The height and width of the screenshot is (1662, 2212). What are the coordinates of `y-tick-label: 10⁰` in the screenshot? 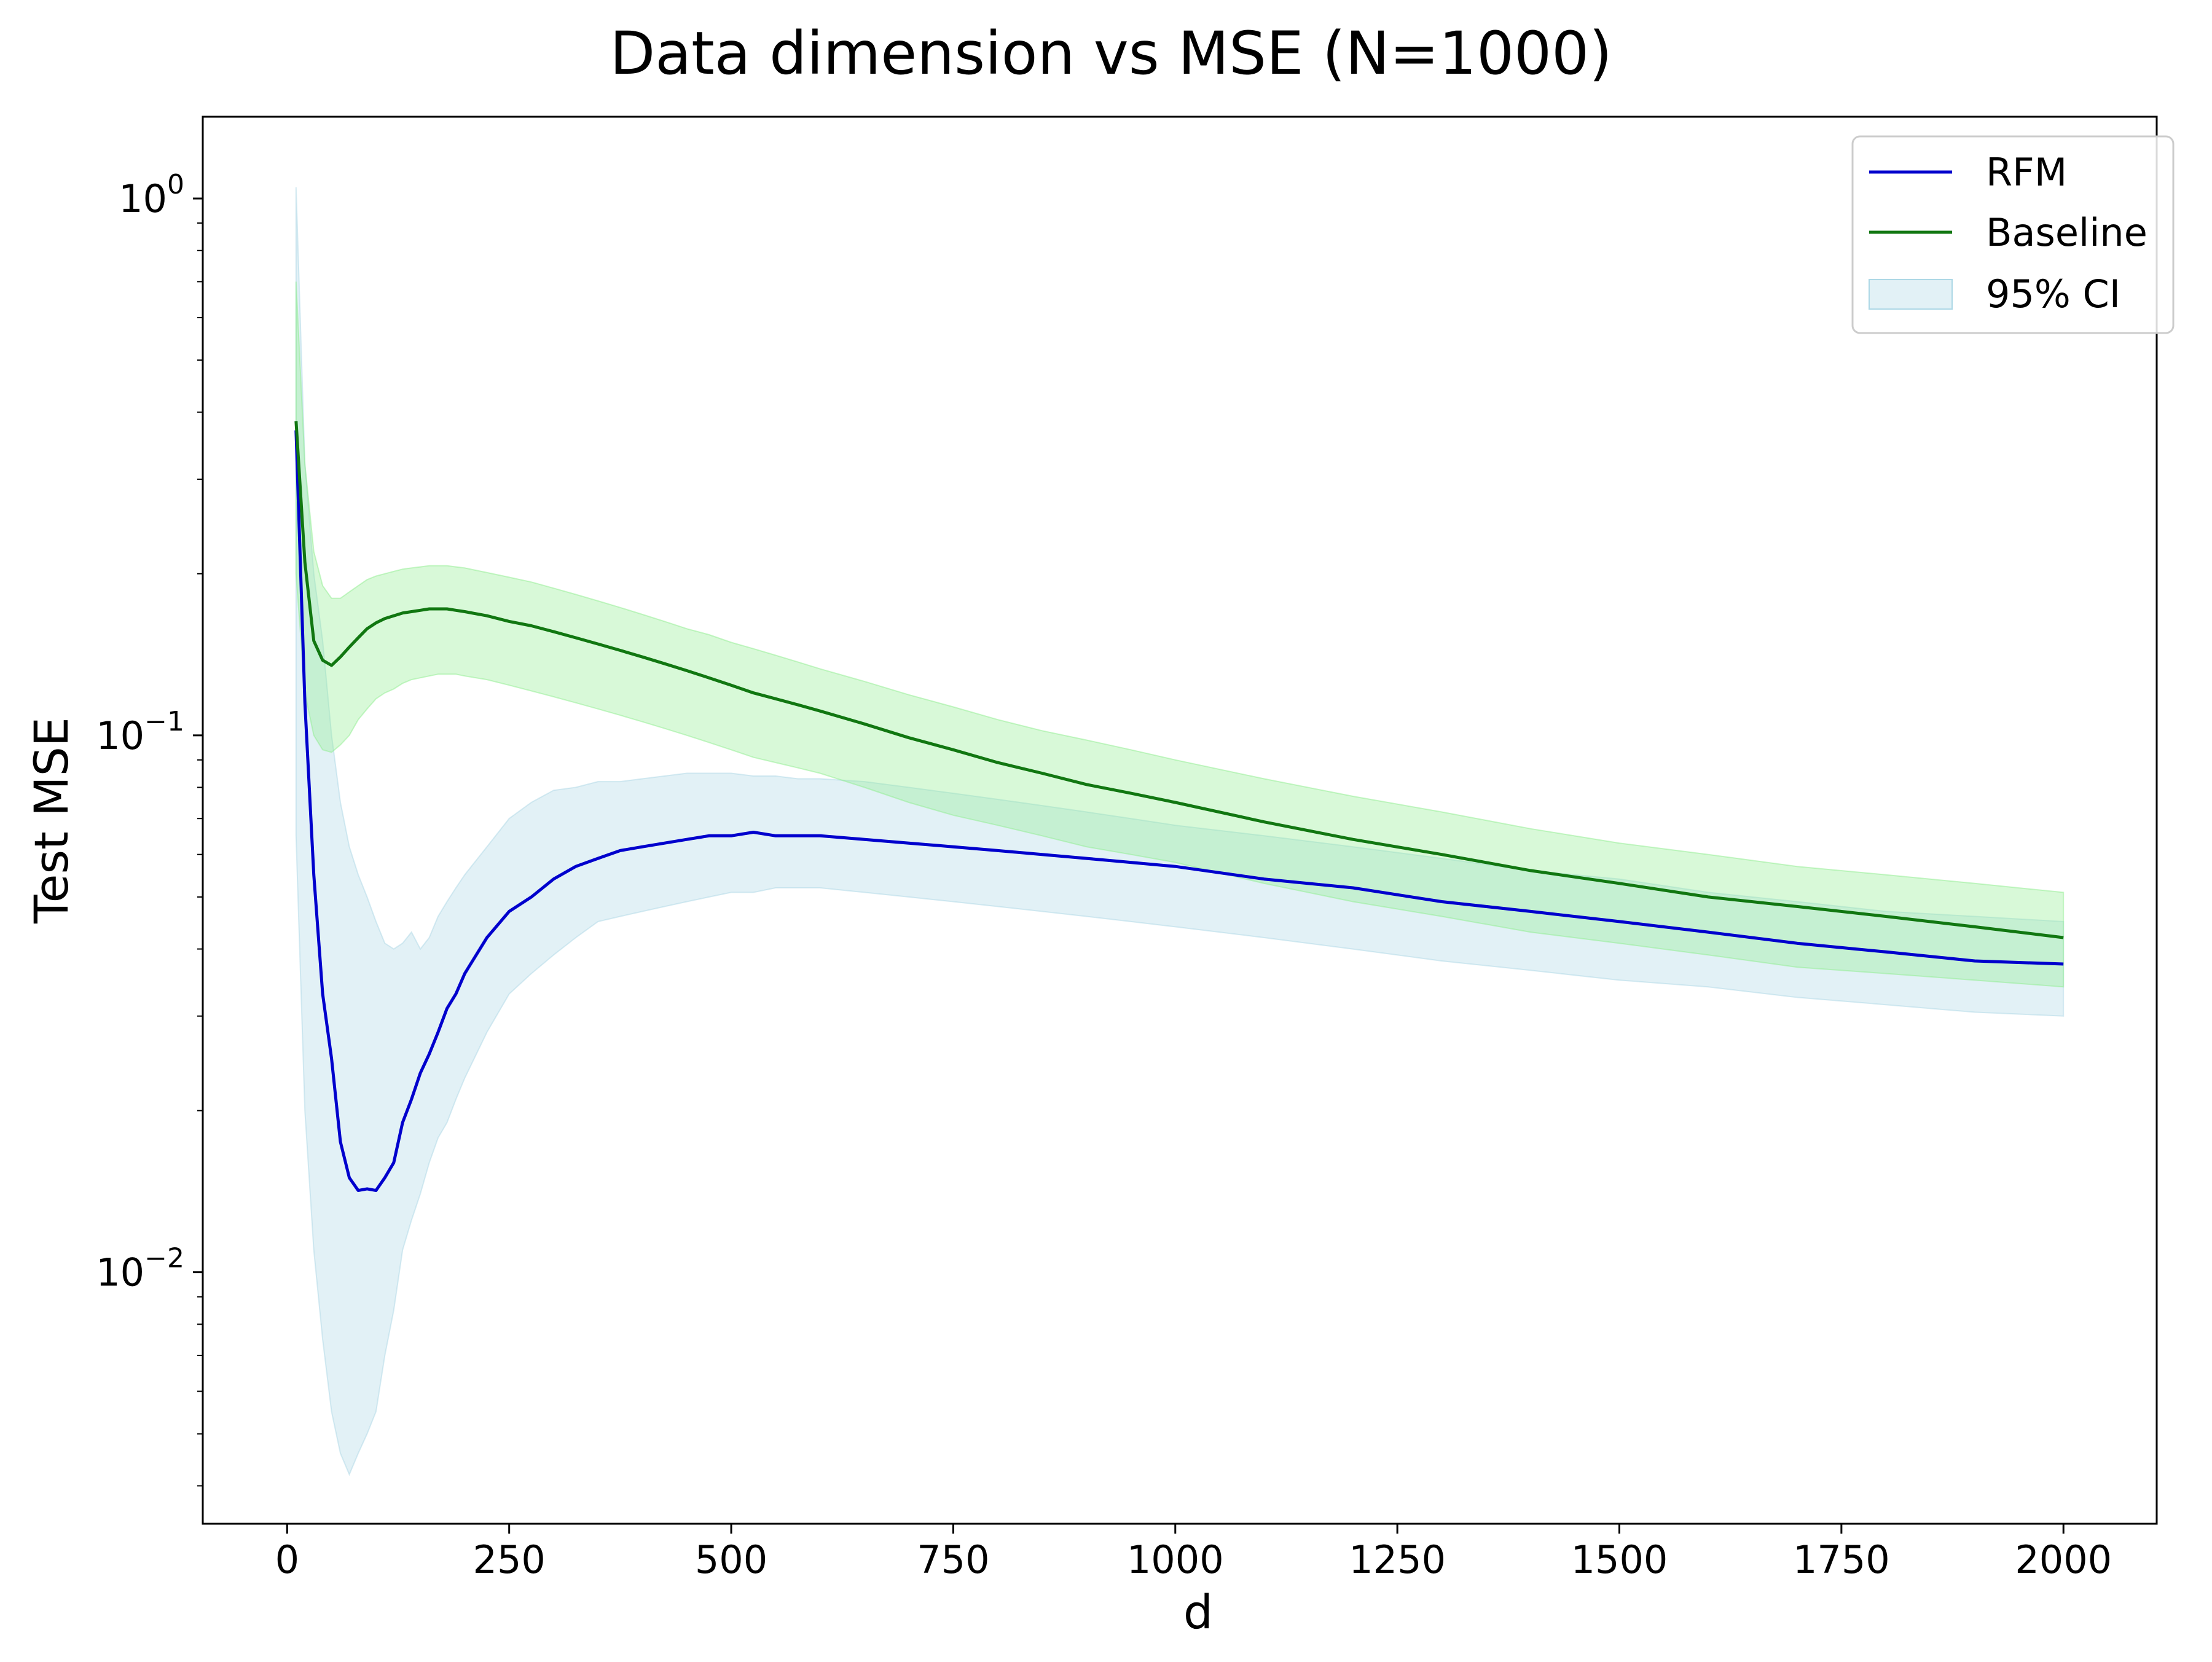 It's located at (151, 195).